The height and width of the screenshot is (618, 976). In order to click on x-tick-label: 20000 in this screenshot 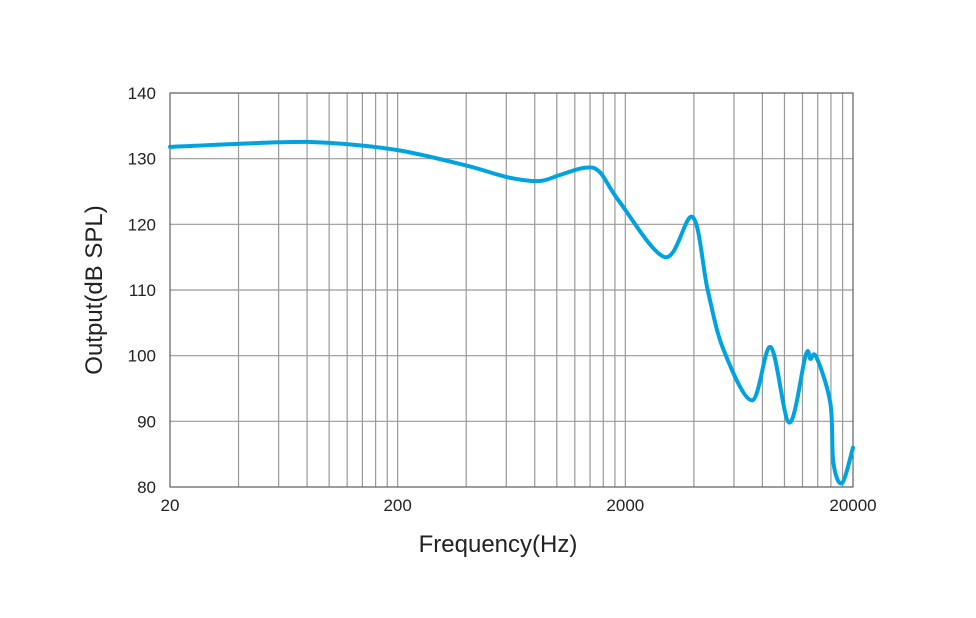, I will do `click(852, 505)`.